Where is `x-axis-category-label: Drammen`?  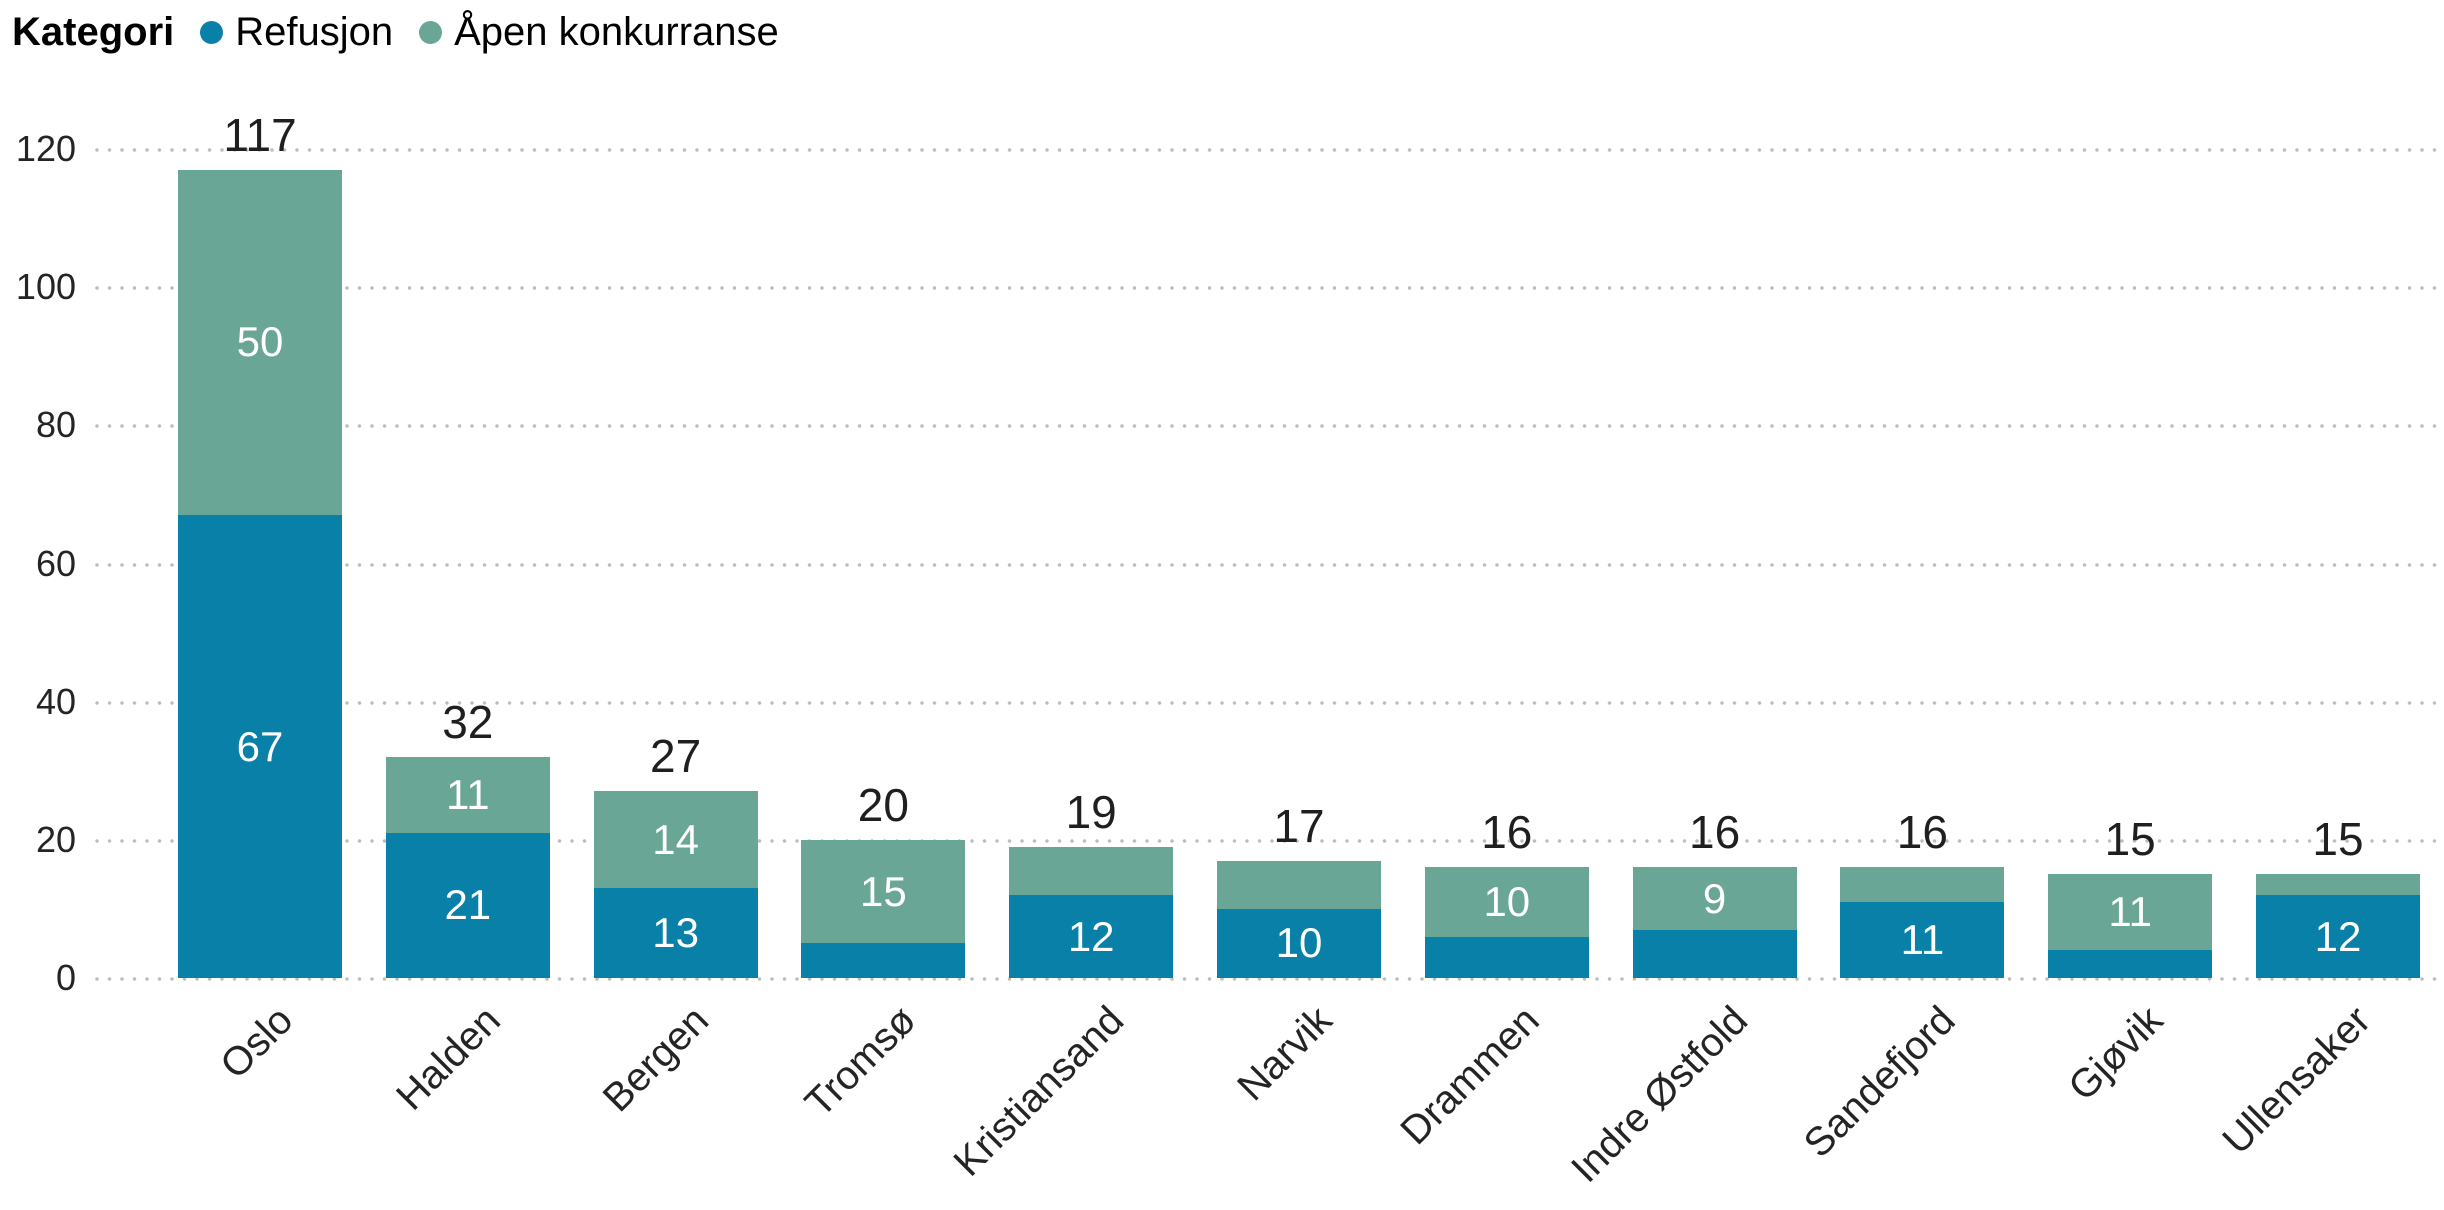 x-axis-category-label: Drammen is located at coordinates (1470, 1076).